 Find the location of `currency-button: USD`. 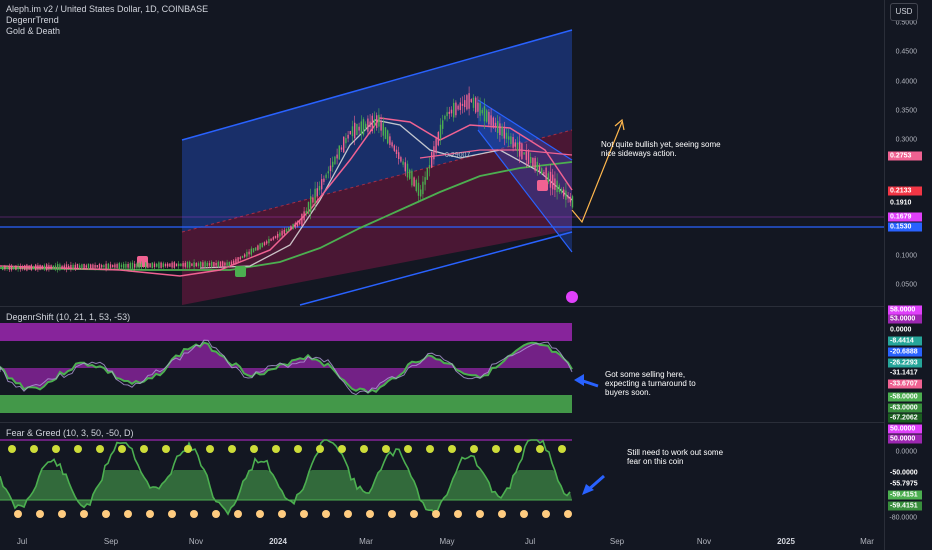

currency-button: USD is located at coordinates (904, 12).